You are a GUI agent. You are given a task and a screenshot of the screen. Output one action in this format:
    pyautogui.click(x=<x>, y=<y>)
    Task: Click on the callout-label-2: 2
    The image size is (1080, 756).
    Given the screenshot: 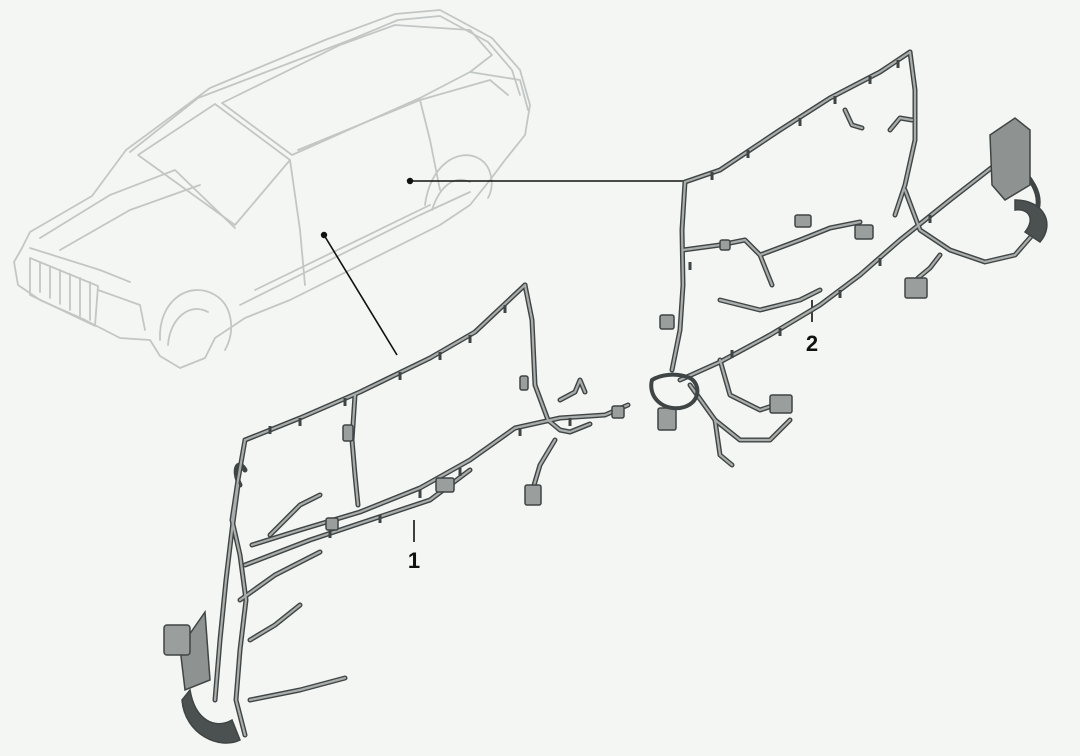 What is the action you would take?
    pyautogui.click(x=812, y=343)
    